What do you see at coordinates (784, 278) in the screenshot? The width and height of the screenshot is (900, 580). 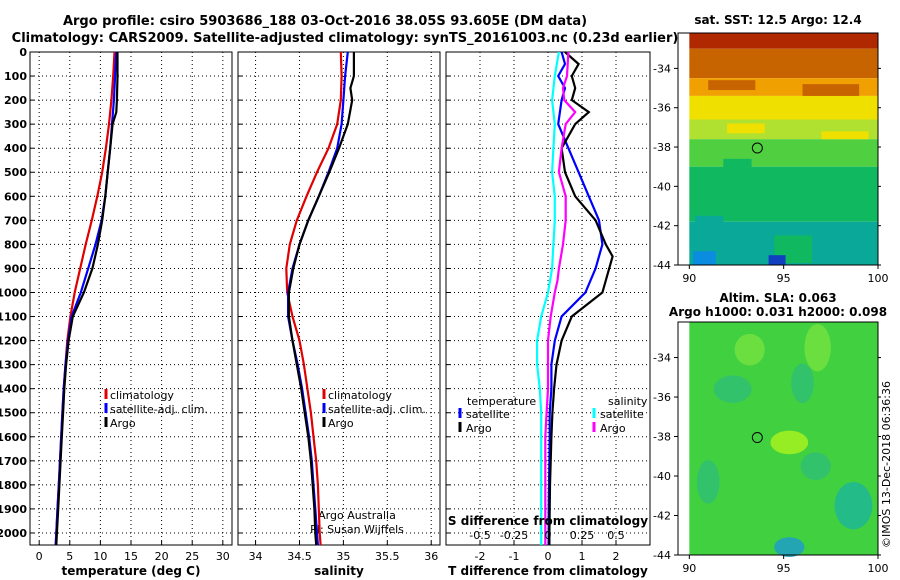 I see `sst_map-xtick-label: 95` at bounding box center [784, 278].